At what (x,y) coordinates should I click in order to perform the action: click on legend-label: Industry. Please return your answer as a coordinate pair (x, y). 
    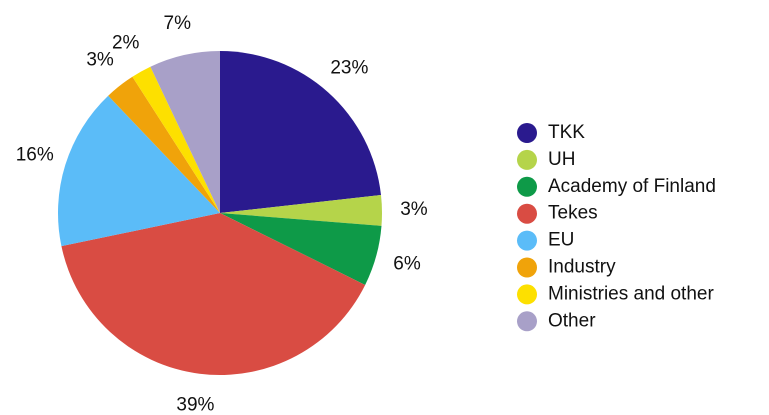
    Looking at the image, I should click on (582, 267).